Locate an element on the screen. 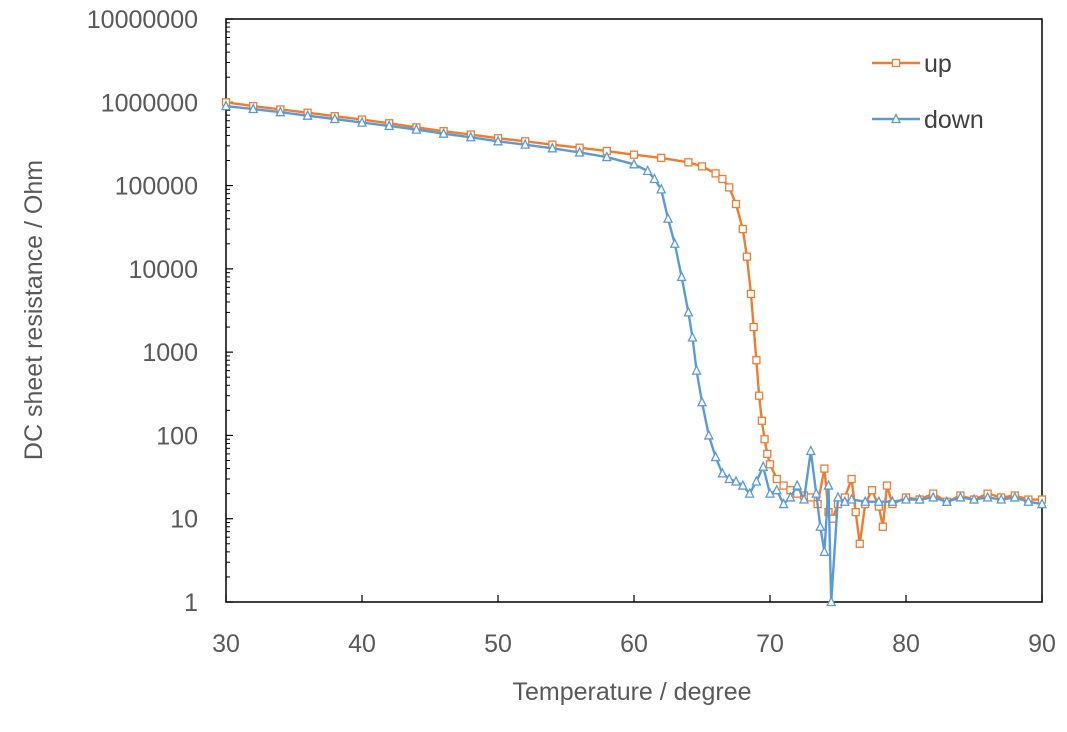 The image size is (1067, 732). y-tick-label: 10000000 is located at coordinates (142, 20).